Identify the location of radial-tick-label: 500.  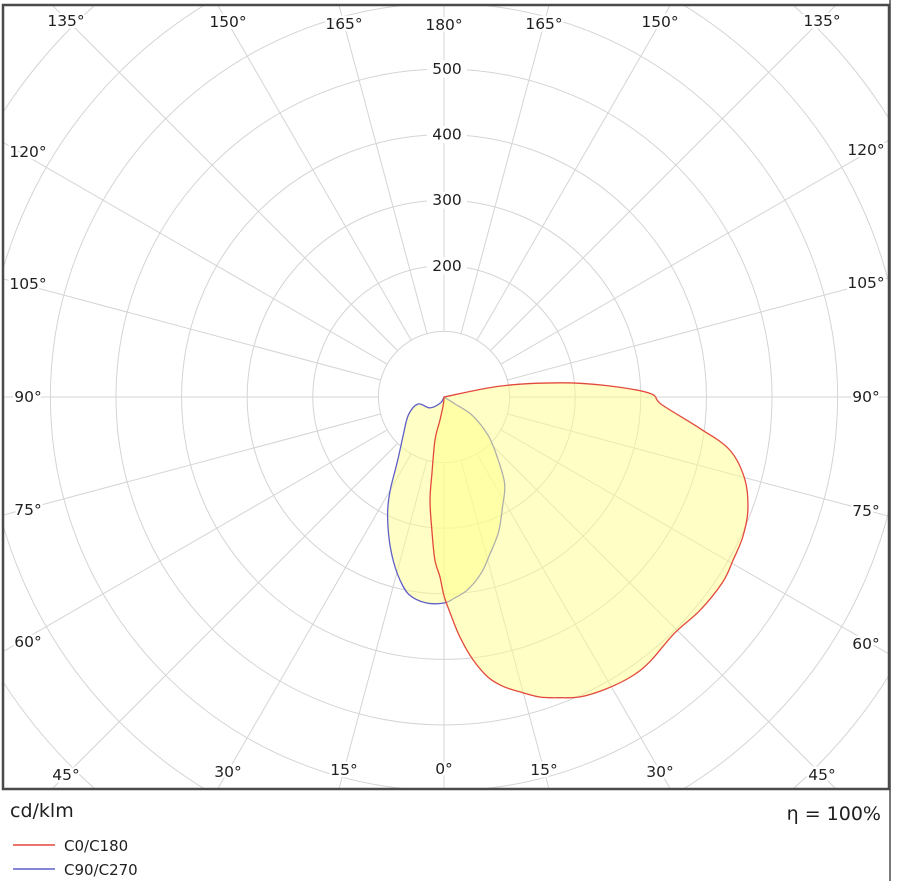
(447, 69).